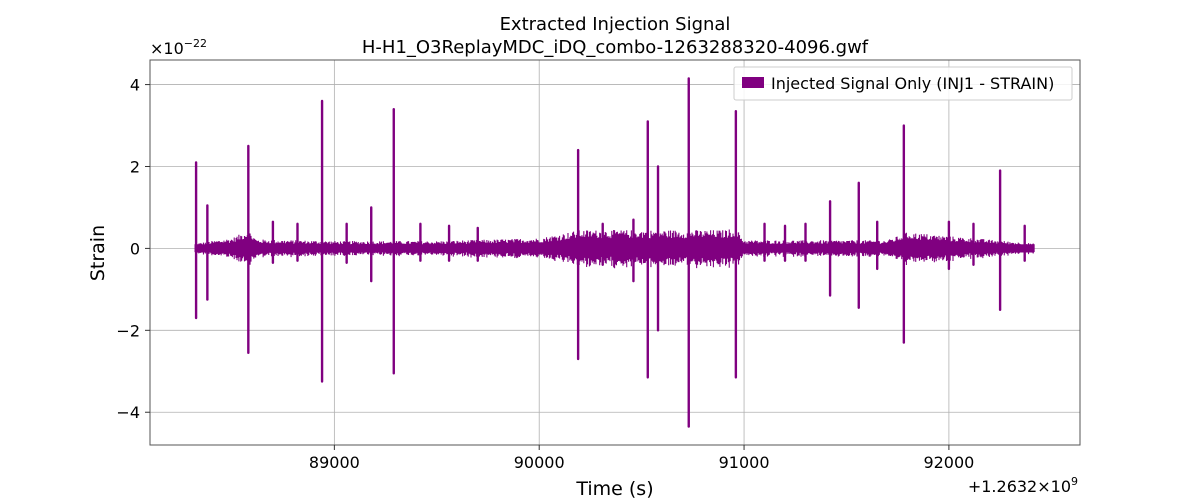 Image resolution: width=1200 pixels, height=500 pixels. I want to click on x-offset-label: +1.2632×109, so click(1023, 485).